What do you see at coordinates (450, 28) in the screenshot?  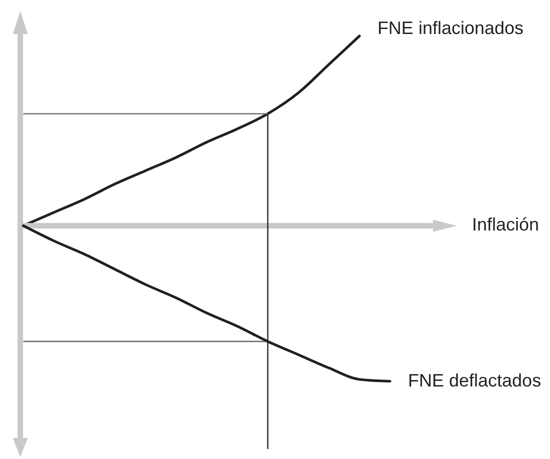 I see `series-label: FNE inflacionados` at bounding box center [450, 28].